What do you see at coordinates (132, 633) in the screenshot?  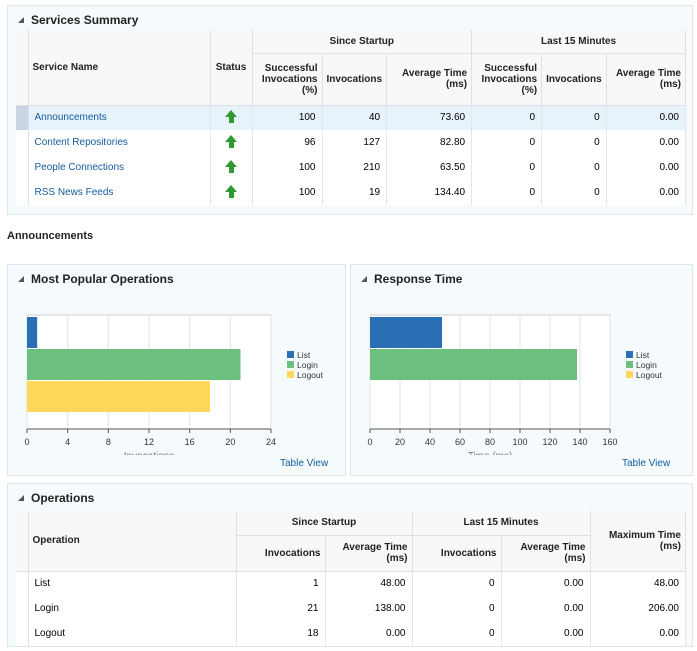 I see `operation-name: Logout` at bounding box center [132, 633].